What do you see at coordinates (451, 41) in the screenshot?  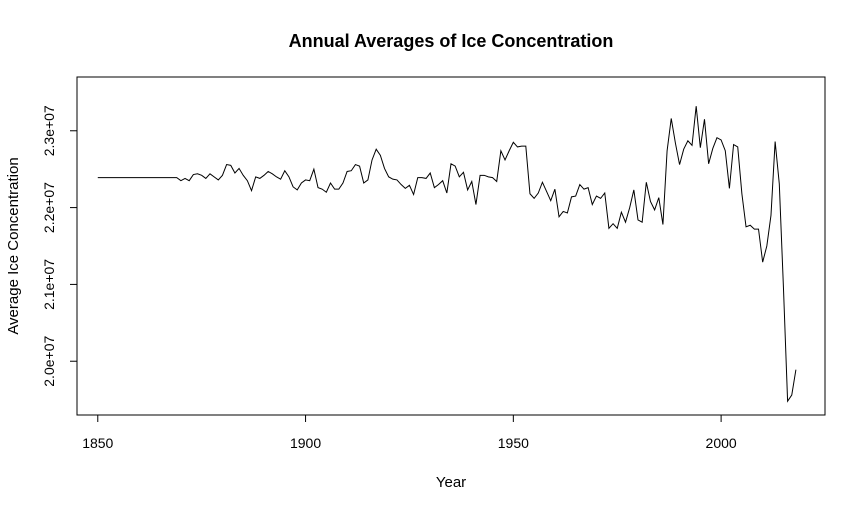 I see `chart-title: Annual Averages of Ice Concentration` at bounding box center [451, 41].